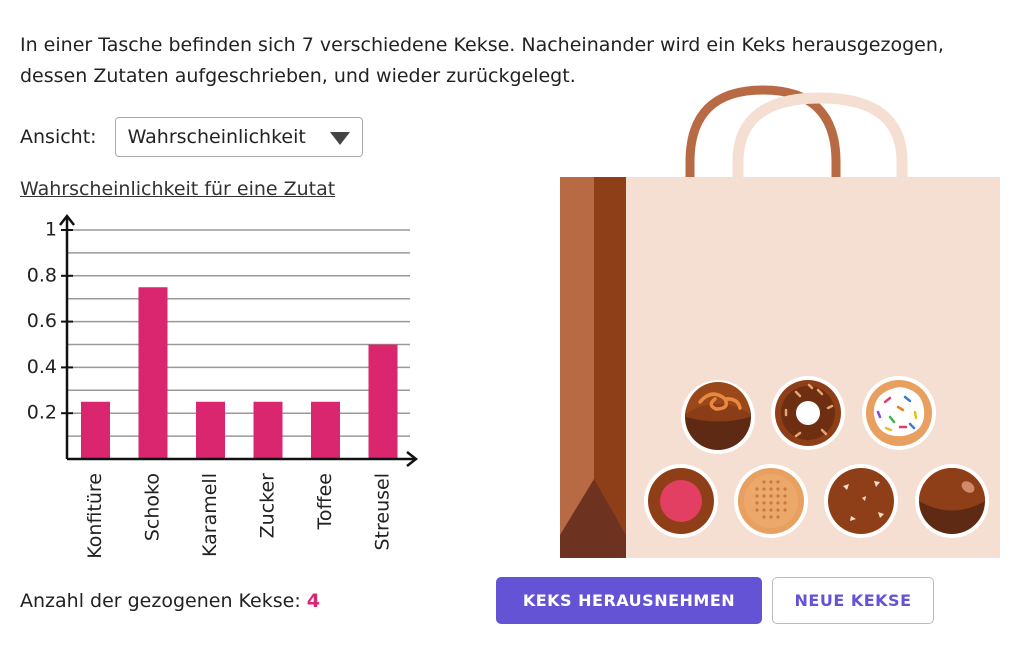 The image size is (1032, 645). What do you see at coordinates (861, 501) in the screenshot?
I see `toffee-chunk-cookie-icon` at bounding box center [861, 501].